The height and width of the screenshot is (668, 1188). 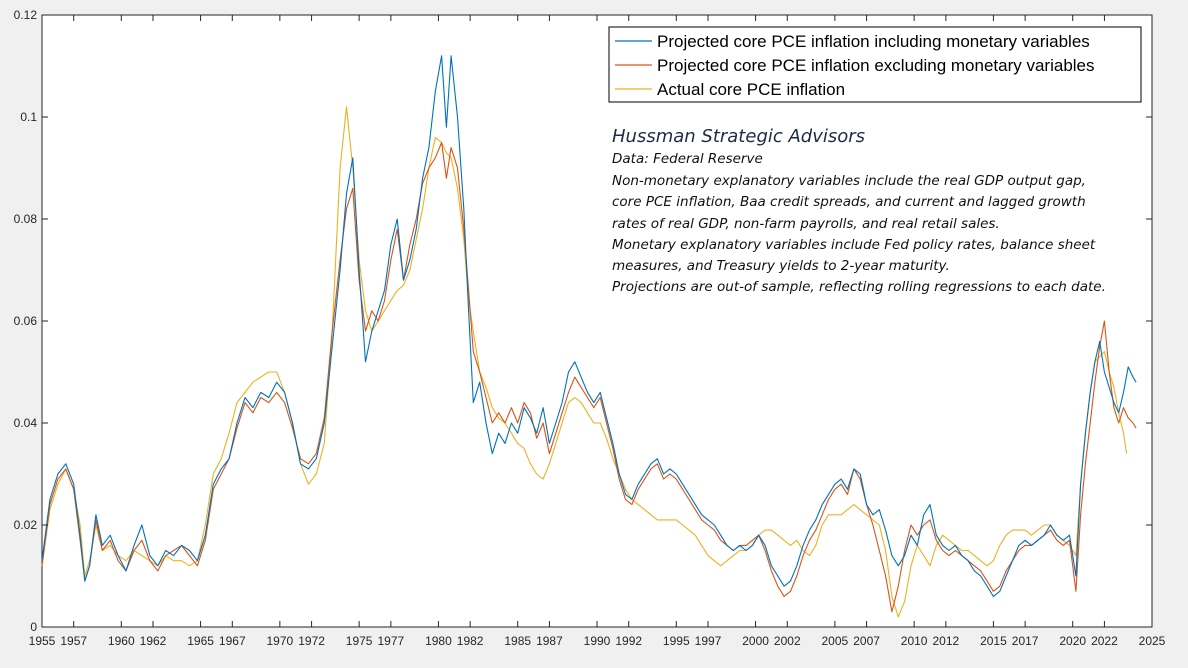 What do you see at coordinates (73, 641) in the screenshot?
I see `x-tick-label: 1957` at bounding box center [73, 641].